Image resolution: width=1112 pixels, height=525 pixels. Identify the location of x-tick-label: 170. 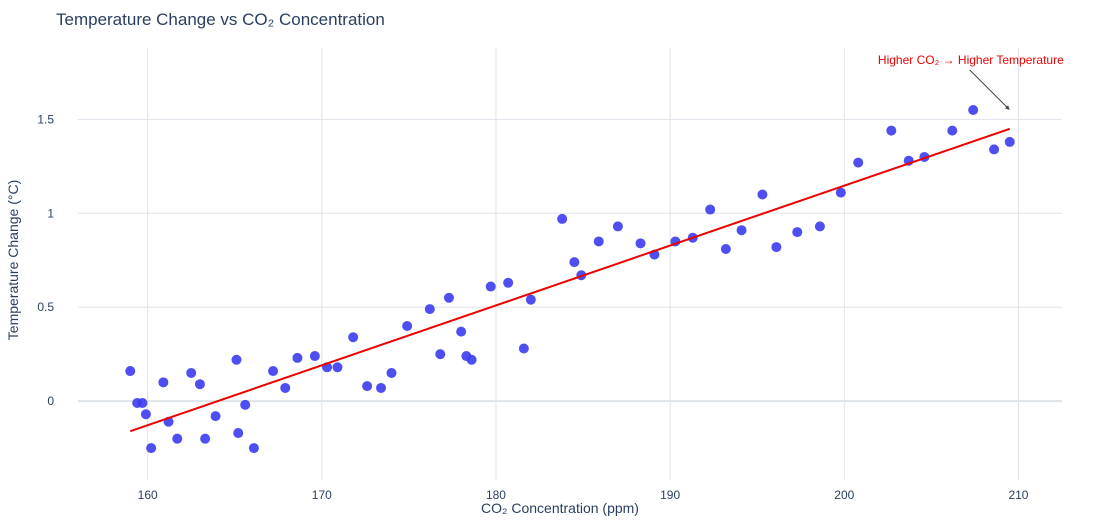
(322, 495).